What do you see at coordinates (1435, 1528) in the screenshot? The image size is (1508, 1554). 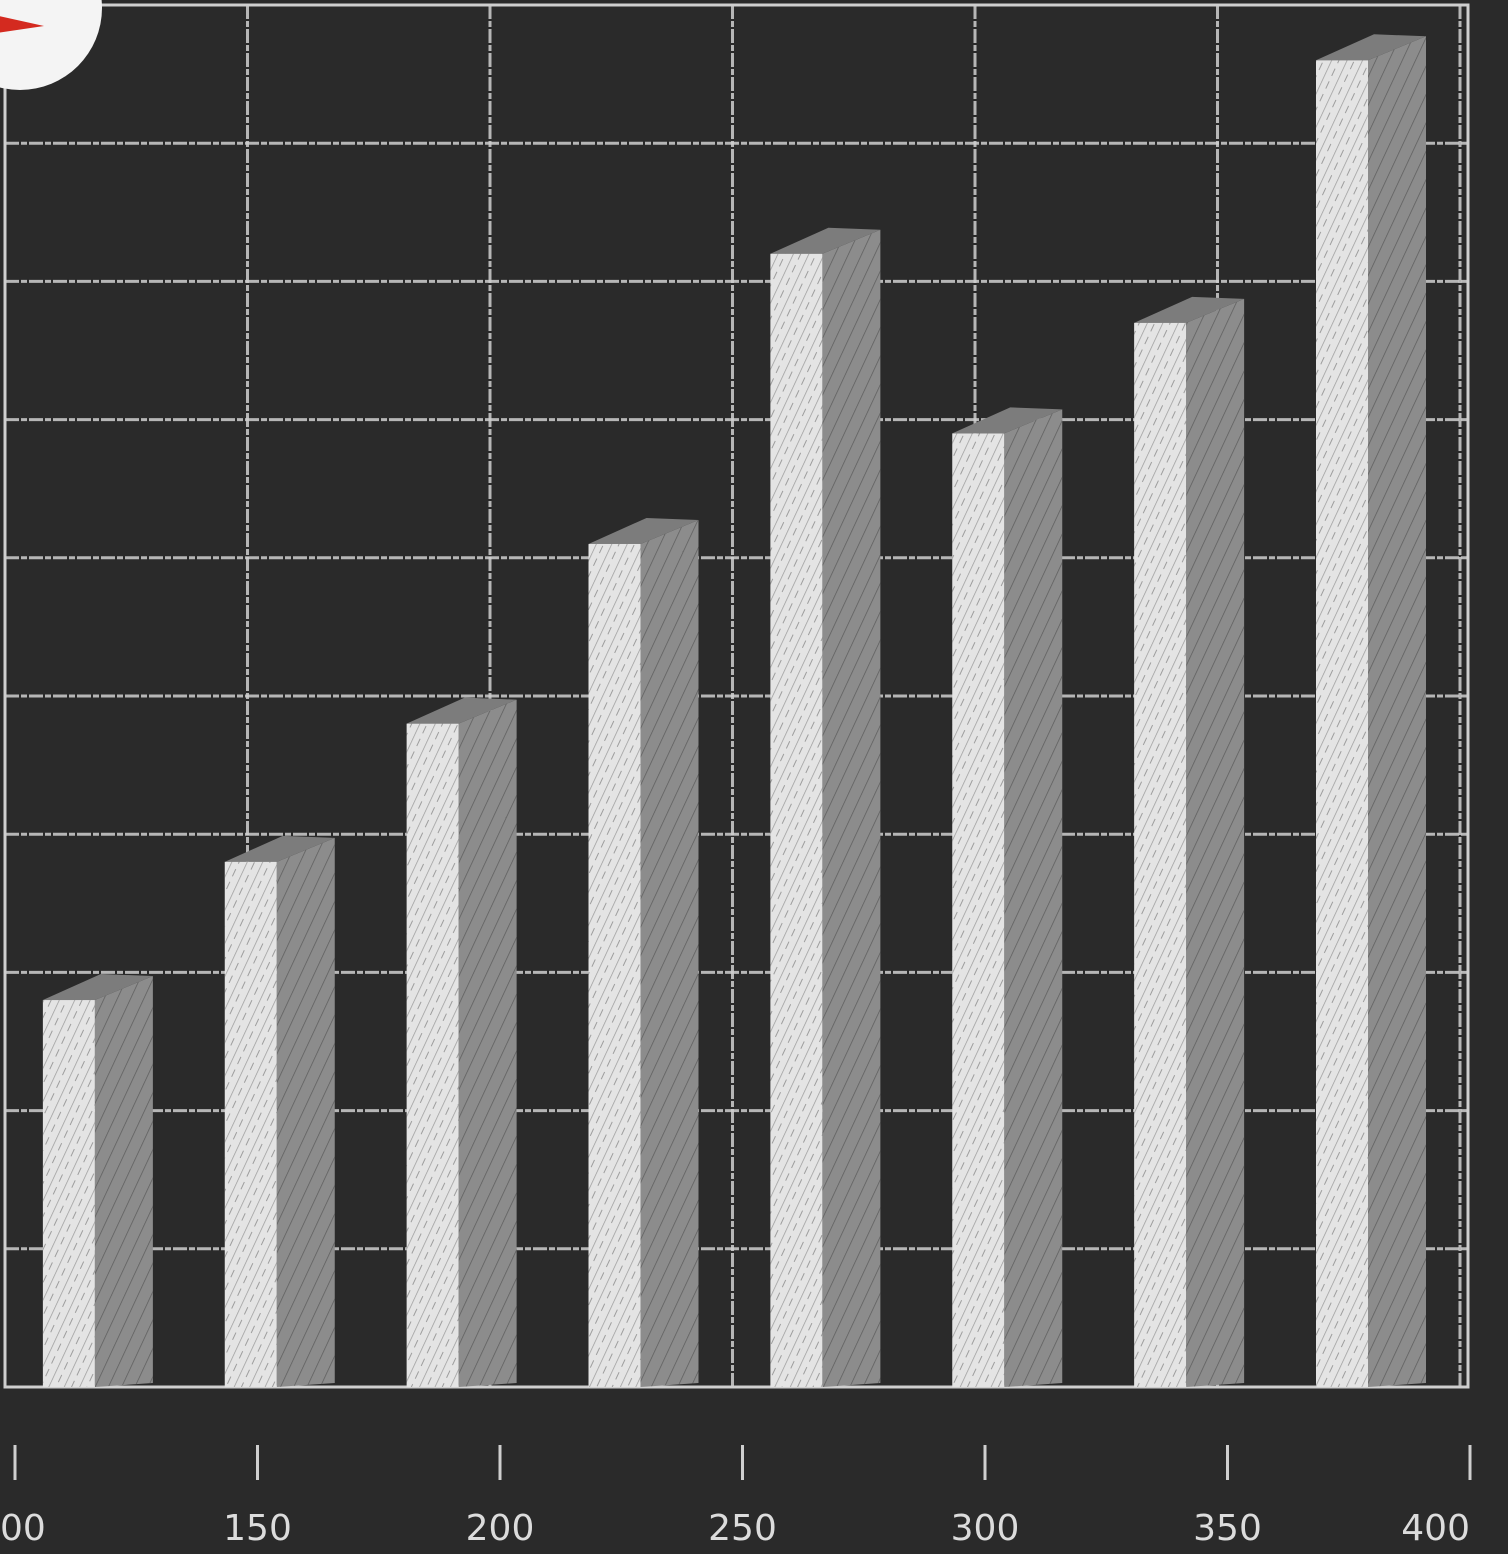 I see `x-tick-label: 400` at bounding box center [1435, 1528].